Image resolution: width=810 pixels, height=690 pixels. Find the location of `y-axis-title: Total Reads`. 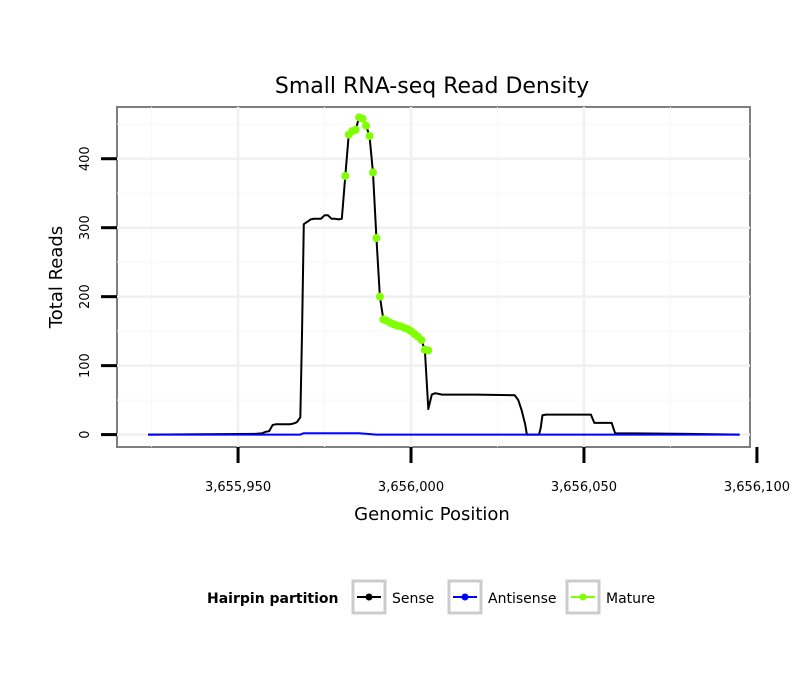

y-axis-title: Total Reads is located at coordinates (56, 277).